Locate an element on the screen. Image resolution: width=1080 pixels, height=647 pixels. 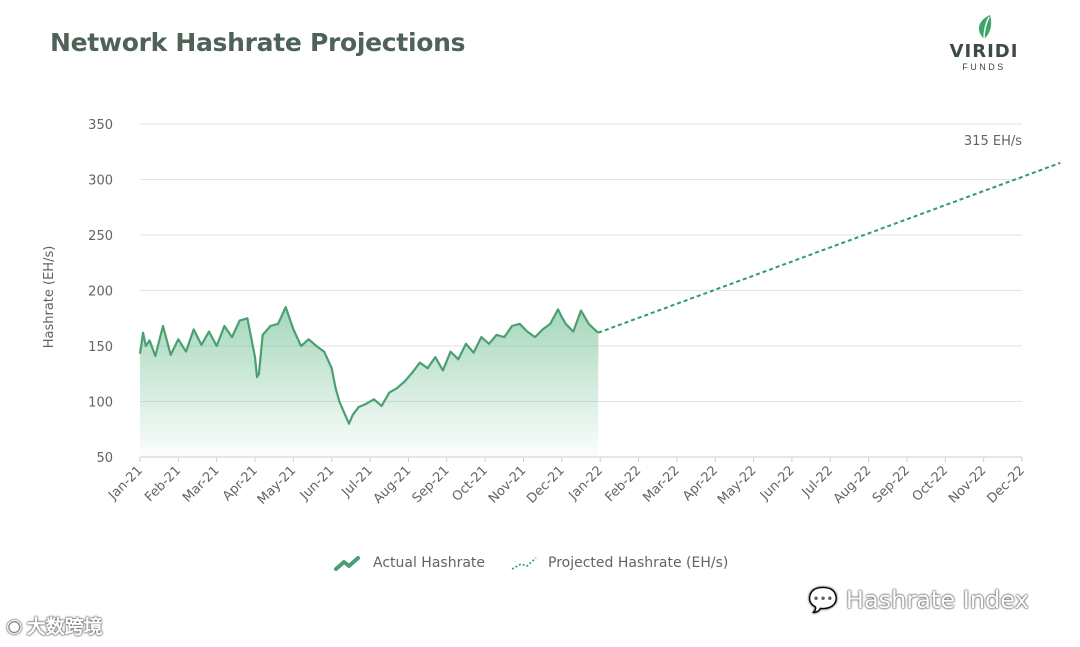
watermark-right: 💬 Hashrate Index is located at coordinates (918, 600).